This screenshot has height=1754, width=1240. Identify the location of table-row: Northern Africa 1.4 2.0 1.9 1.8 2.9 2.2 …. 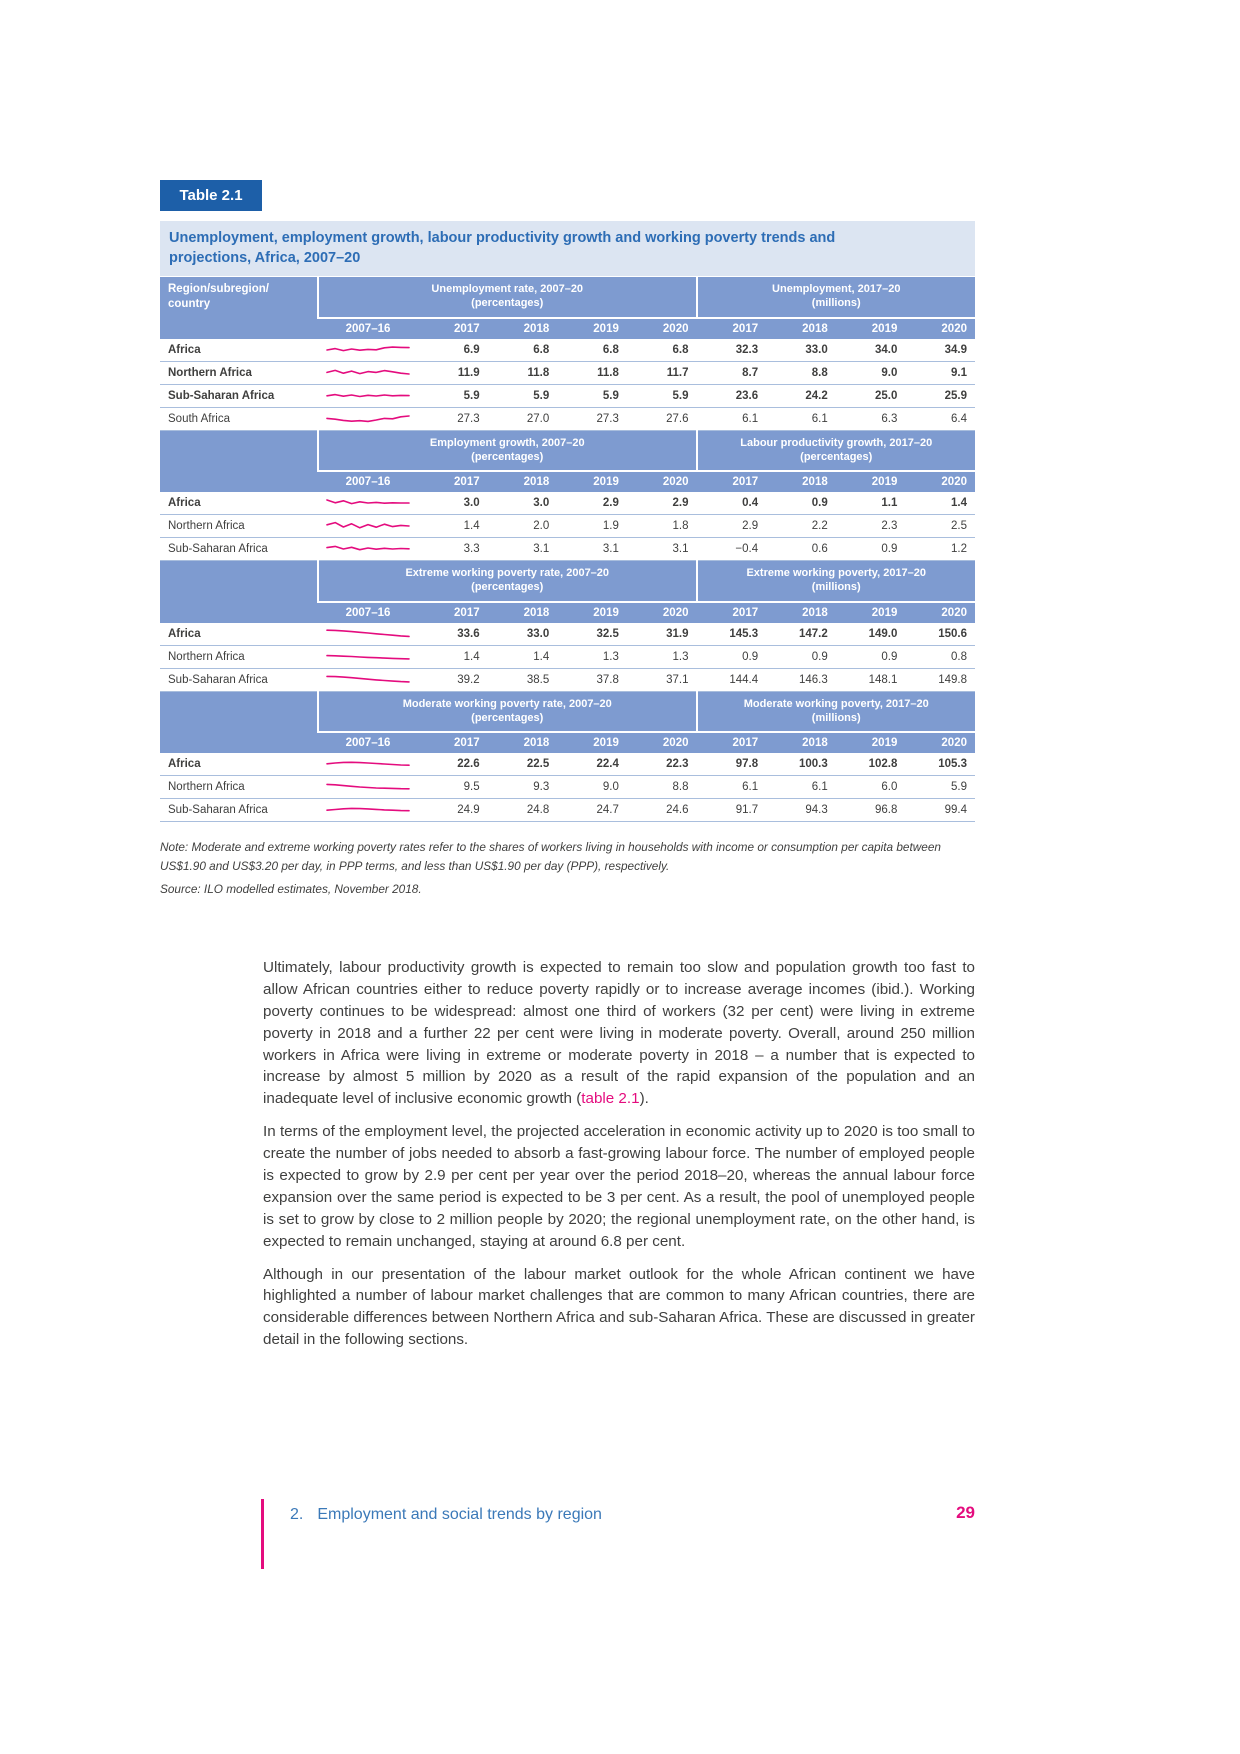
(567, 526).